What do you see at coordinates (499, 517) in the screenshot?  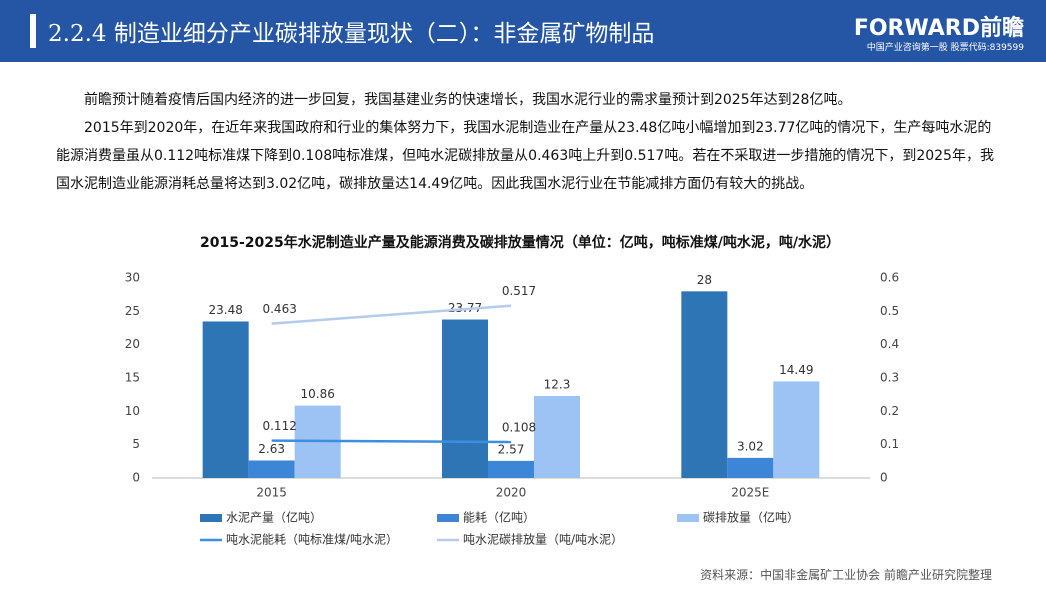 I see `legend-label: 能耗（亿吨）` at bounding box center [499, 517].